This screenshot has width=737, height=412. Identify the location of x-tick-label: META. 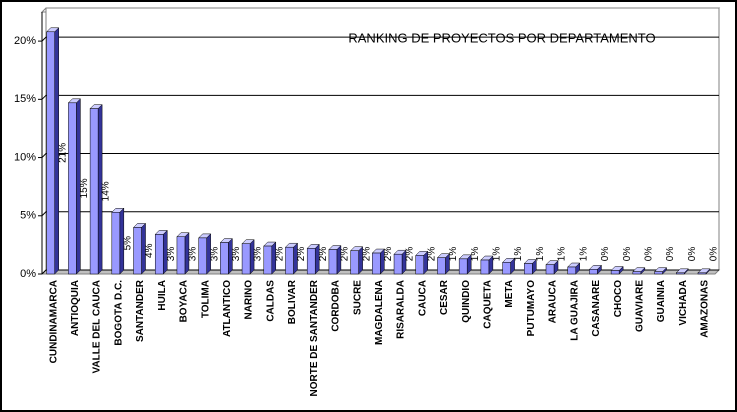
(509, 294).